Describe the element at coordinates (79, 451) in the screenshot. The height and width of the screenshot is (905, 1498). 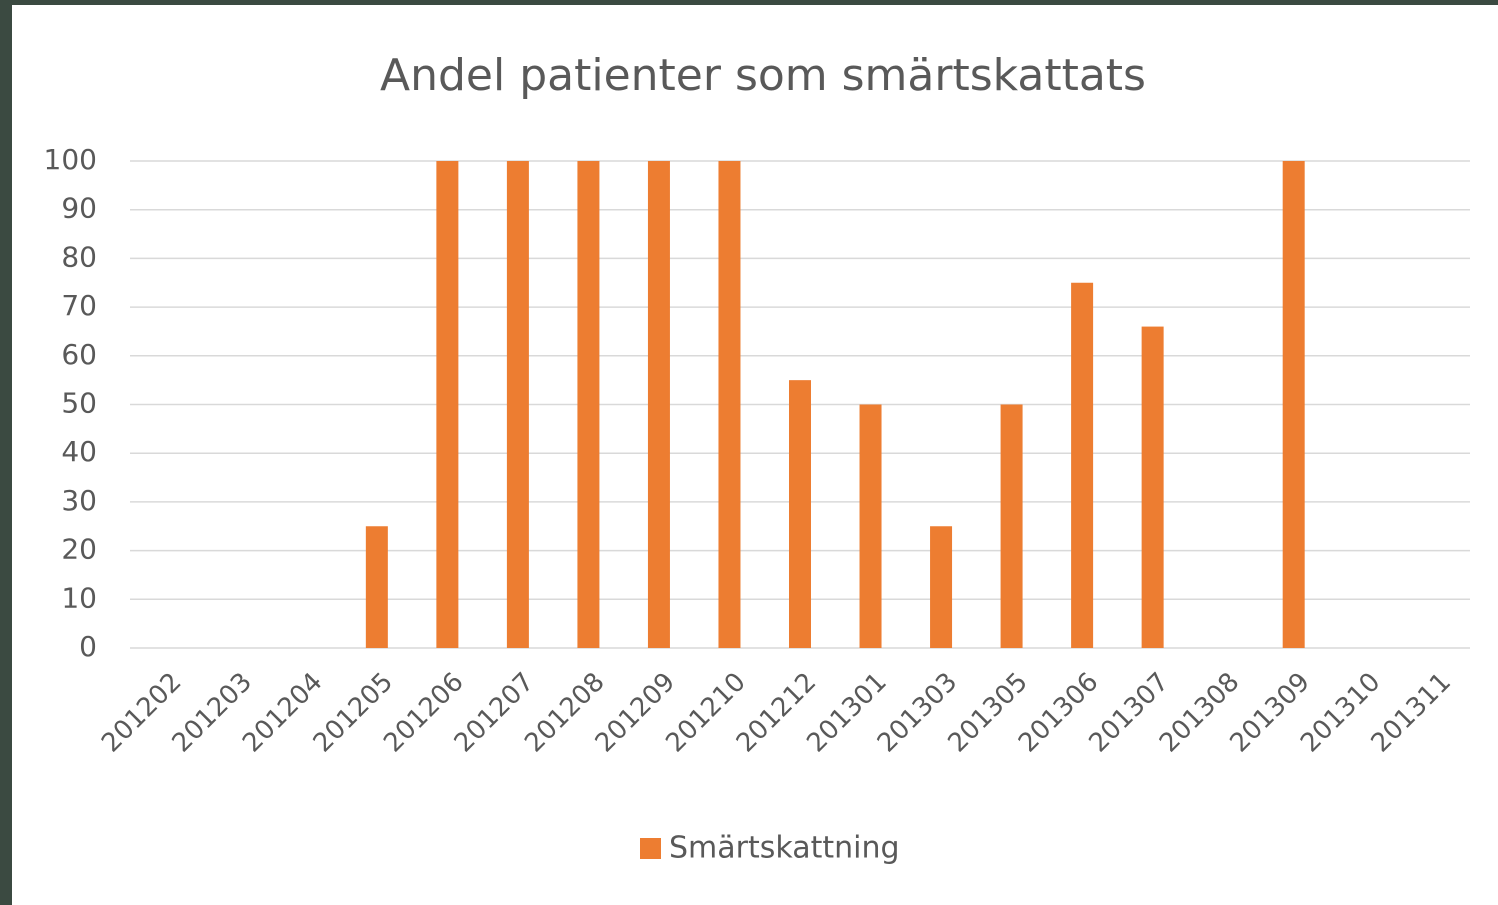
I see `y-tick-label: 40` at that location.